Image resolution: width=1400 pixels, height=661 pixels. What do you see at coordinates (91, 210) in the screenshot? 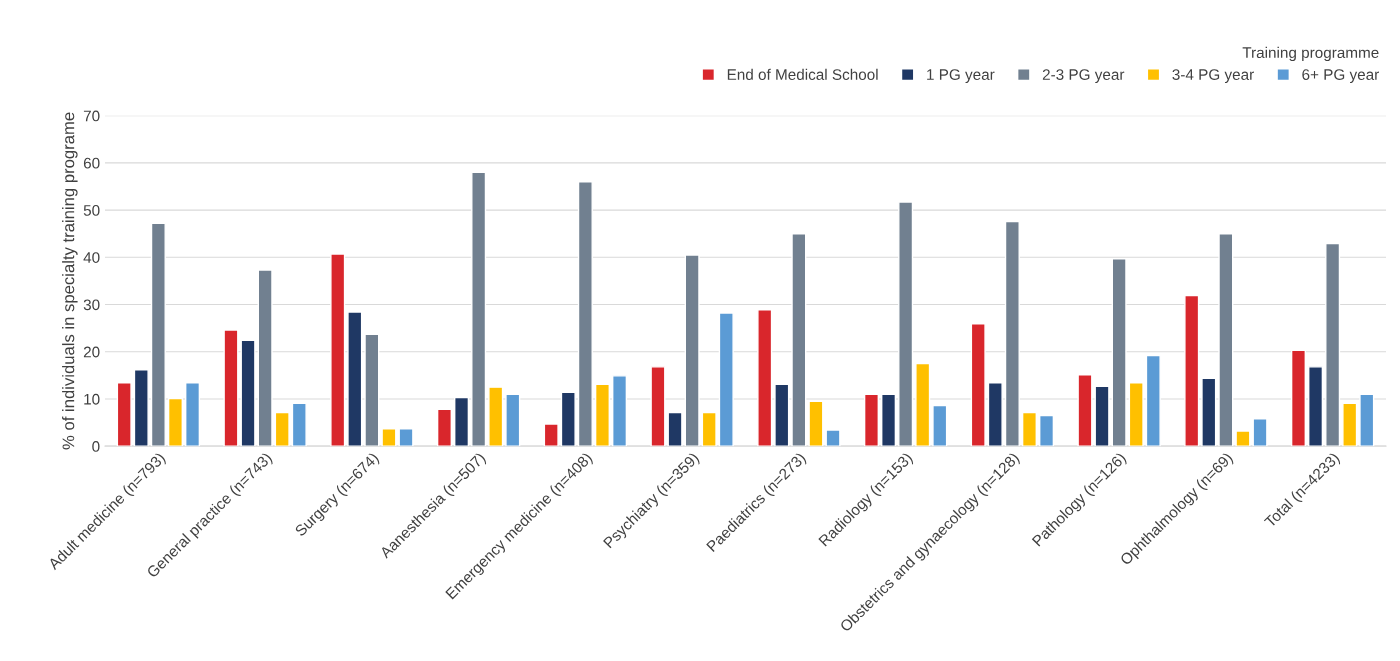
I see `y-tick-label: 50` at bounding box center [91, 210].